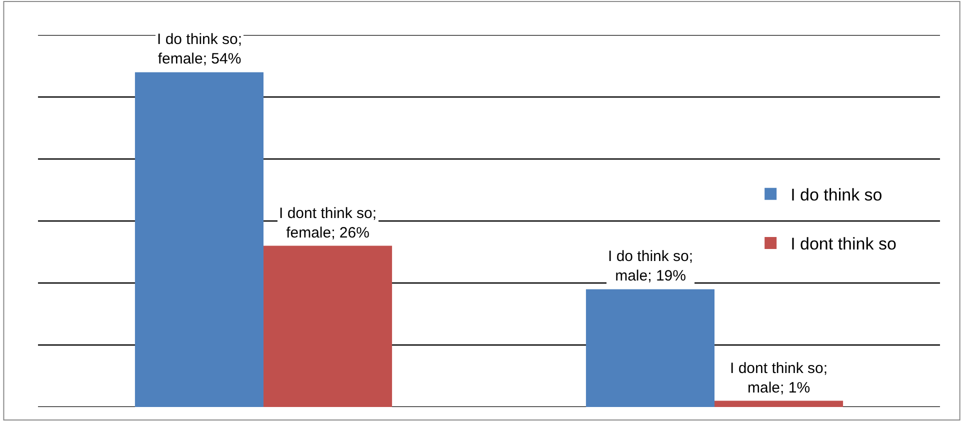  What do you see at coordinates (199, 49) in the screenshot?
I see `data-label: I do think so; female; 54%` at bounding box center [199, 49].